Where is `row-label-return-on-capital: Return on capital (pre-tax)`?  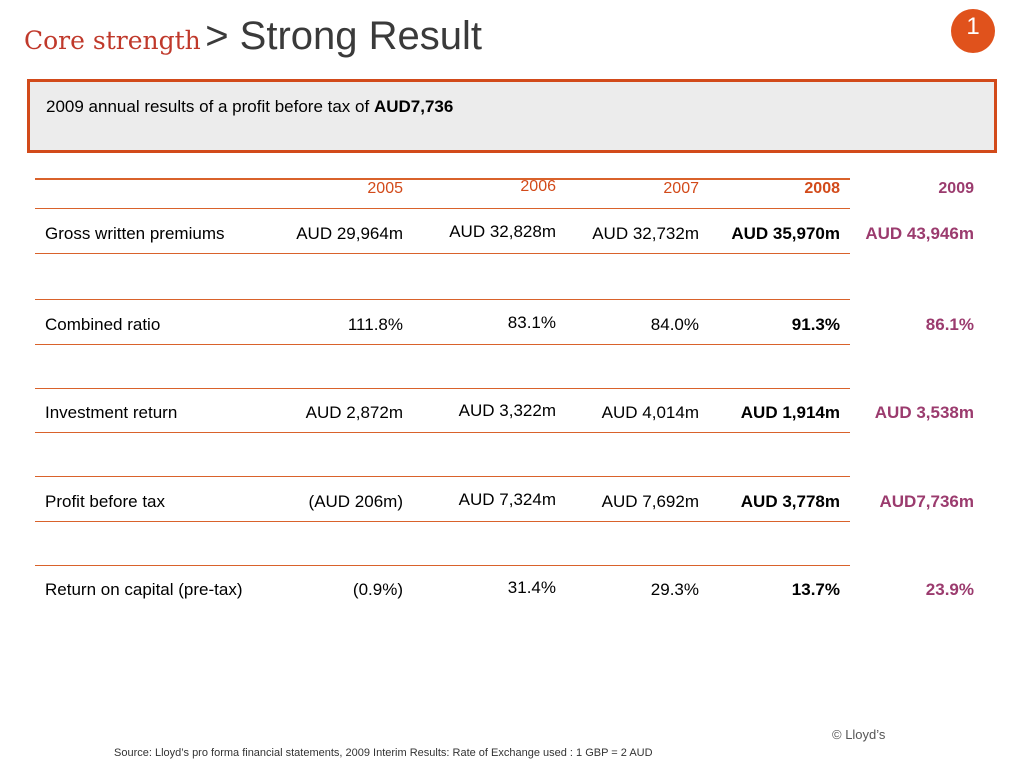
row-label-return-on-capital: Return on capital (pre-tax) is located at coordinates (144, 589).